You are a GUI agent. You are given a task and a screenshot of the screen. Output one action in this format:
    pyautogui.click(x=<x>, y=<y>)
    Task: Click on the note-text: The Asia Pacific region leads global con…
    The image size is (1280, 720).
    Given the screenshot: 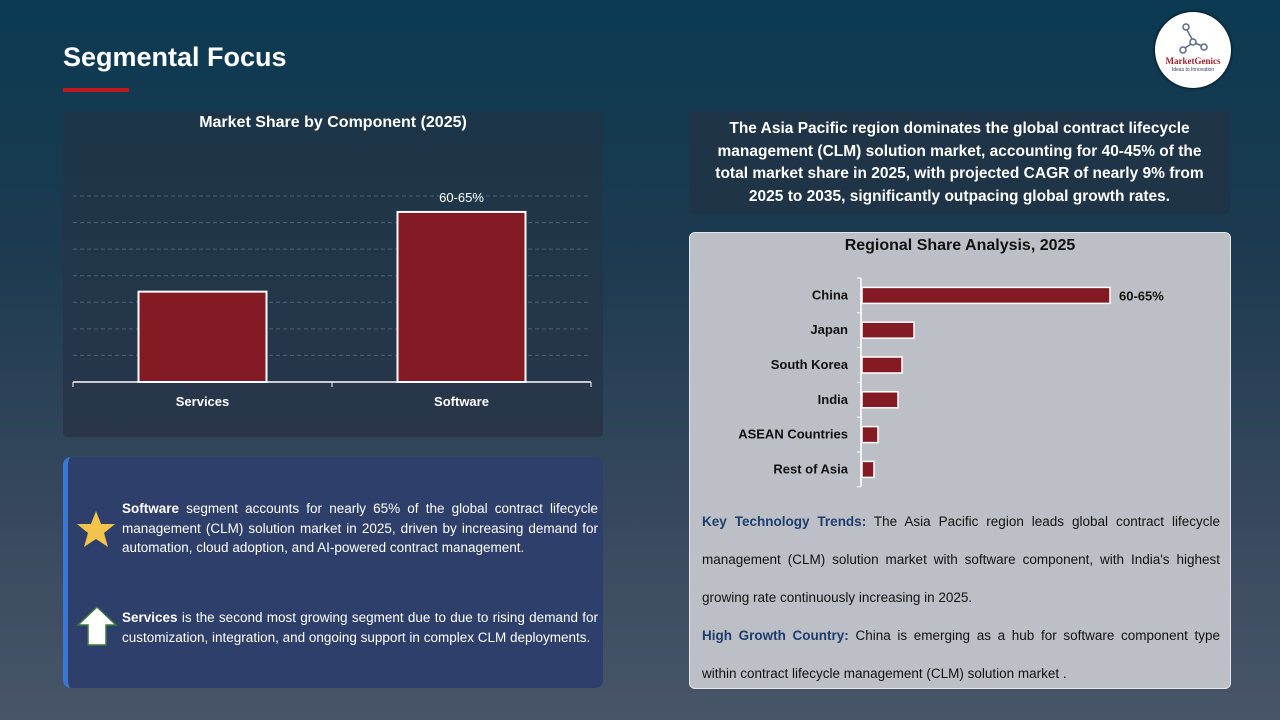 What is the action you would take?
    pyautogui.click(x=961, y=559)
    